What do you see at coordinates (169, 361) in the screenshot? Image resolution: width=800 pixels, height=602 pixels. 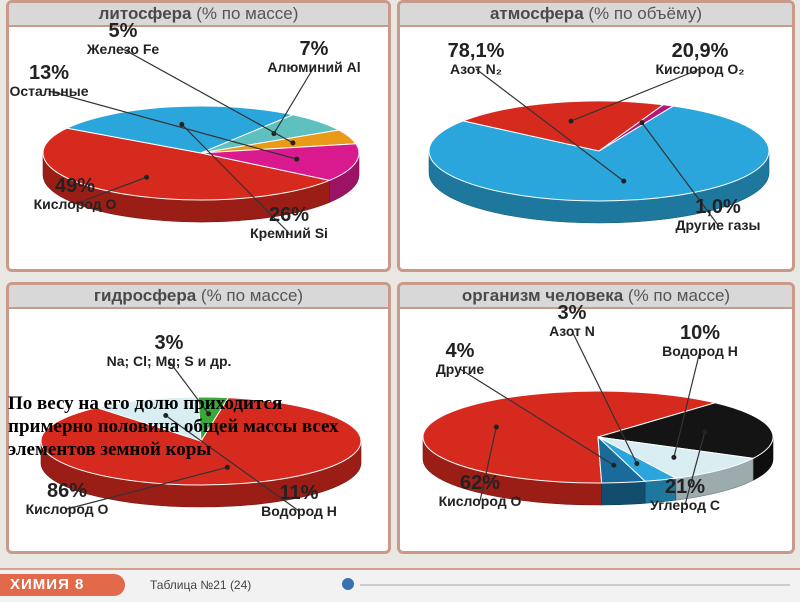 I see `slice-name-label: Na; Cl; Mg; S и др.` at bounding box center [169, 361].